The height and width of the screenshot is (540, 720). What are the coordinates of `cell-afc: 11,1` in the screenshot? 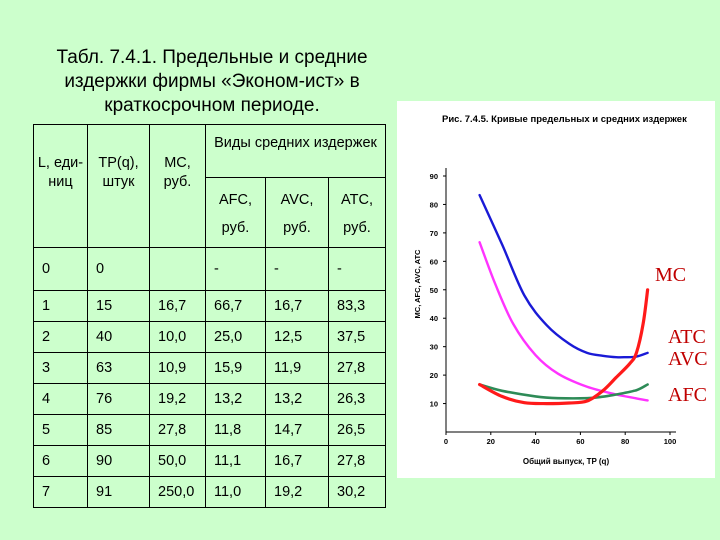 It's located at (235, 461).